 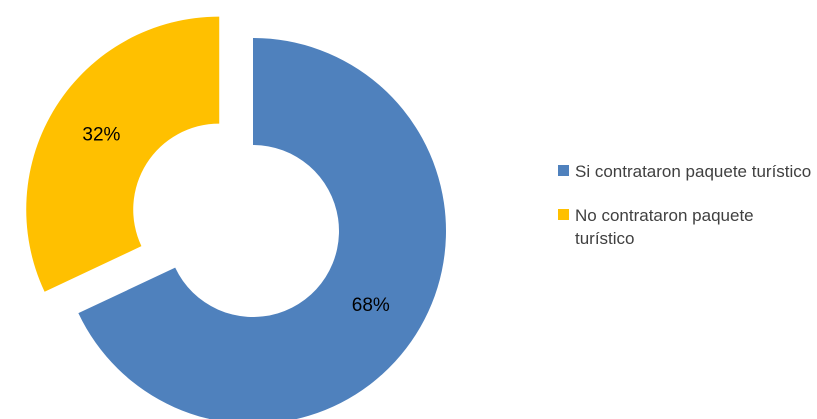 I want to click on legend-label-si: Si contrataron paquete turístico, so click(x=693, y=171).